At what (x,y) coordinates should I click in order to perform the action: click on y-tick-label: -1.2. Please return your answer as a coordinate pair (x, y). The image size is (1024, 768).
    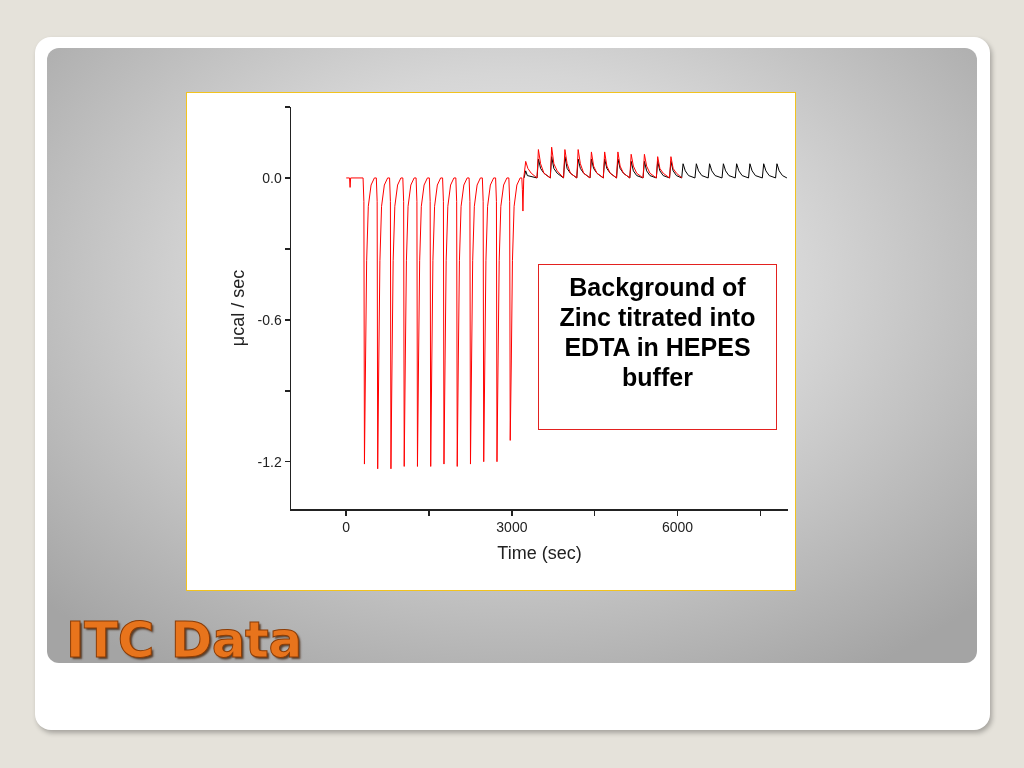
    Looking at the image, I should click on (269, 461).